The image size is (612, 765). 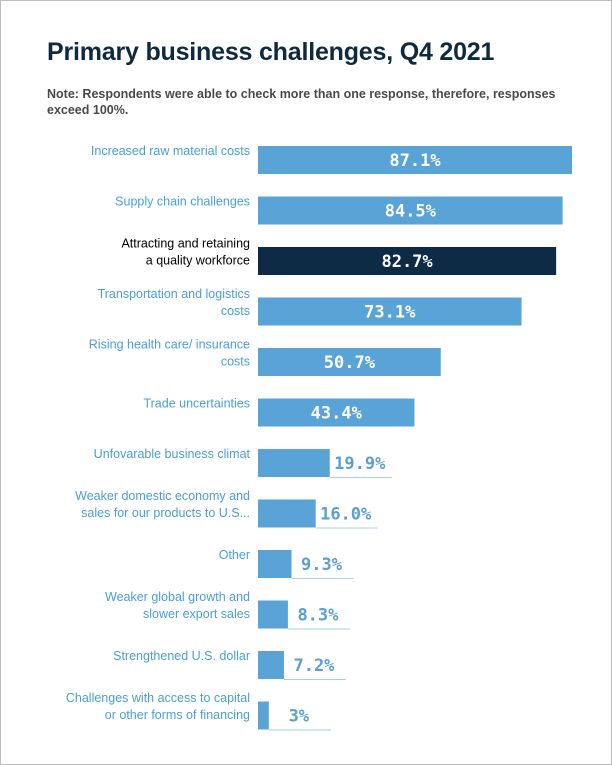 What do you see at coordinates (182, 202) in the screenshot?
I see `category-label: Supply chain challenges` at bounding box center [182, 202].